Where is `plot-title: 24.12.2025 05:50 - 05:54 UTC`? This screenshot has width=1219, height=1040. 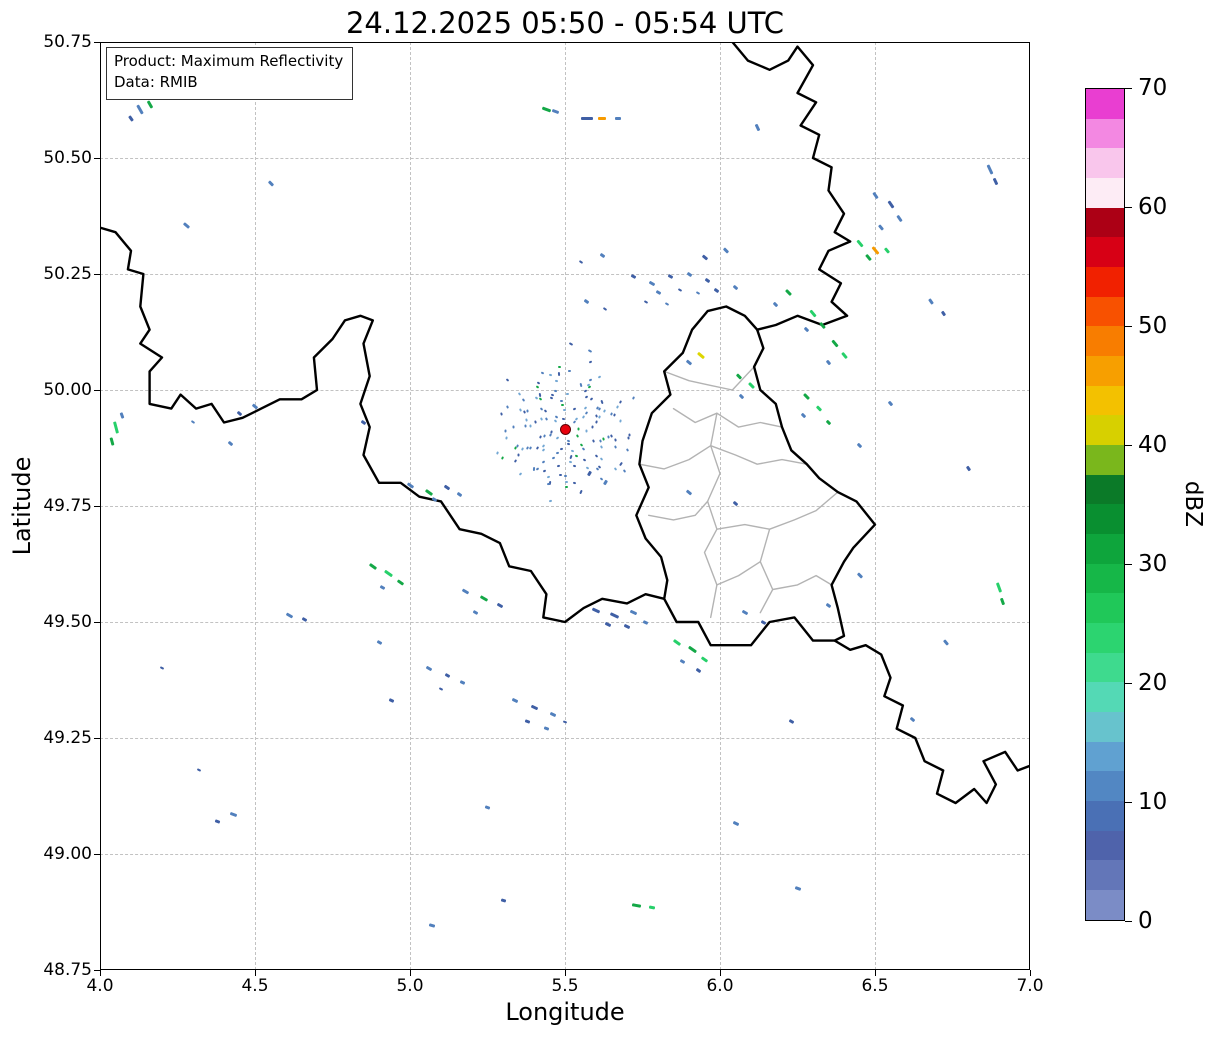 plot-title: 24.12.2025 05:50 - 05:54 UTC is located at coordinates (565, 23).